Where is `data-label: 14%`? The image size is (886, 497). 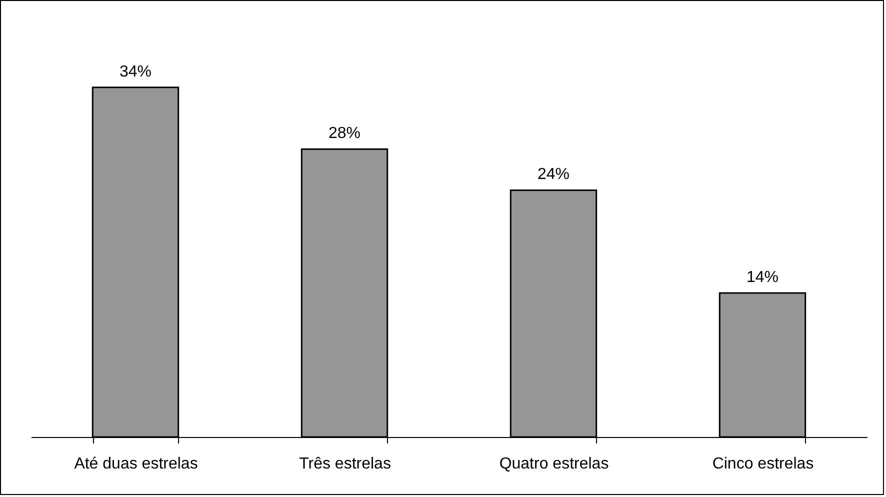 data-label: 14% is located at coordinates (762, 277).